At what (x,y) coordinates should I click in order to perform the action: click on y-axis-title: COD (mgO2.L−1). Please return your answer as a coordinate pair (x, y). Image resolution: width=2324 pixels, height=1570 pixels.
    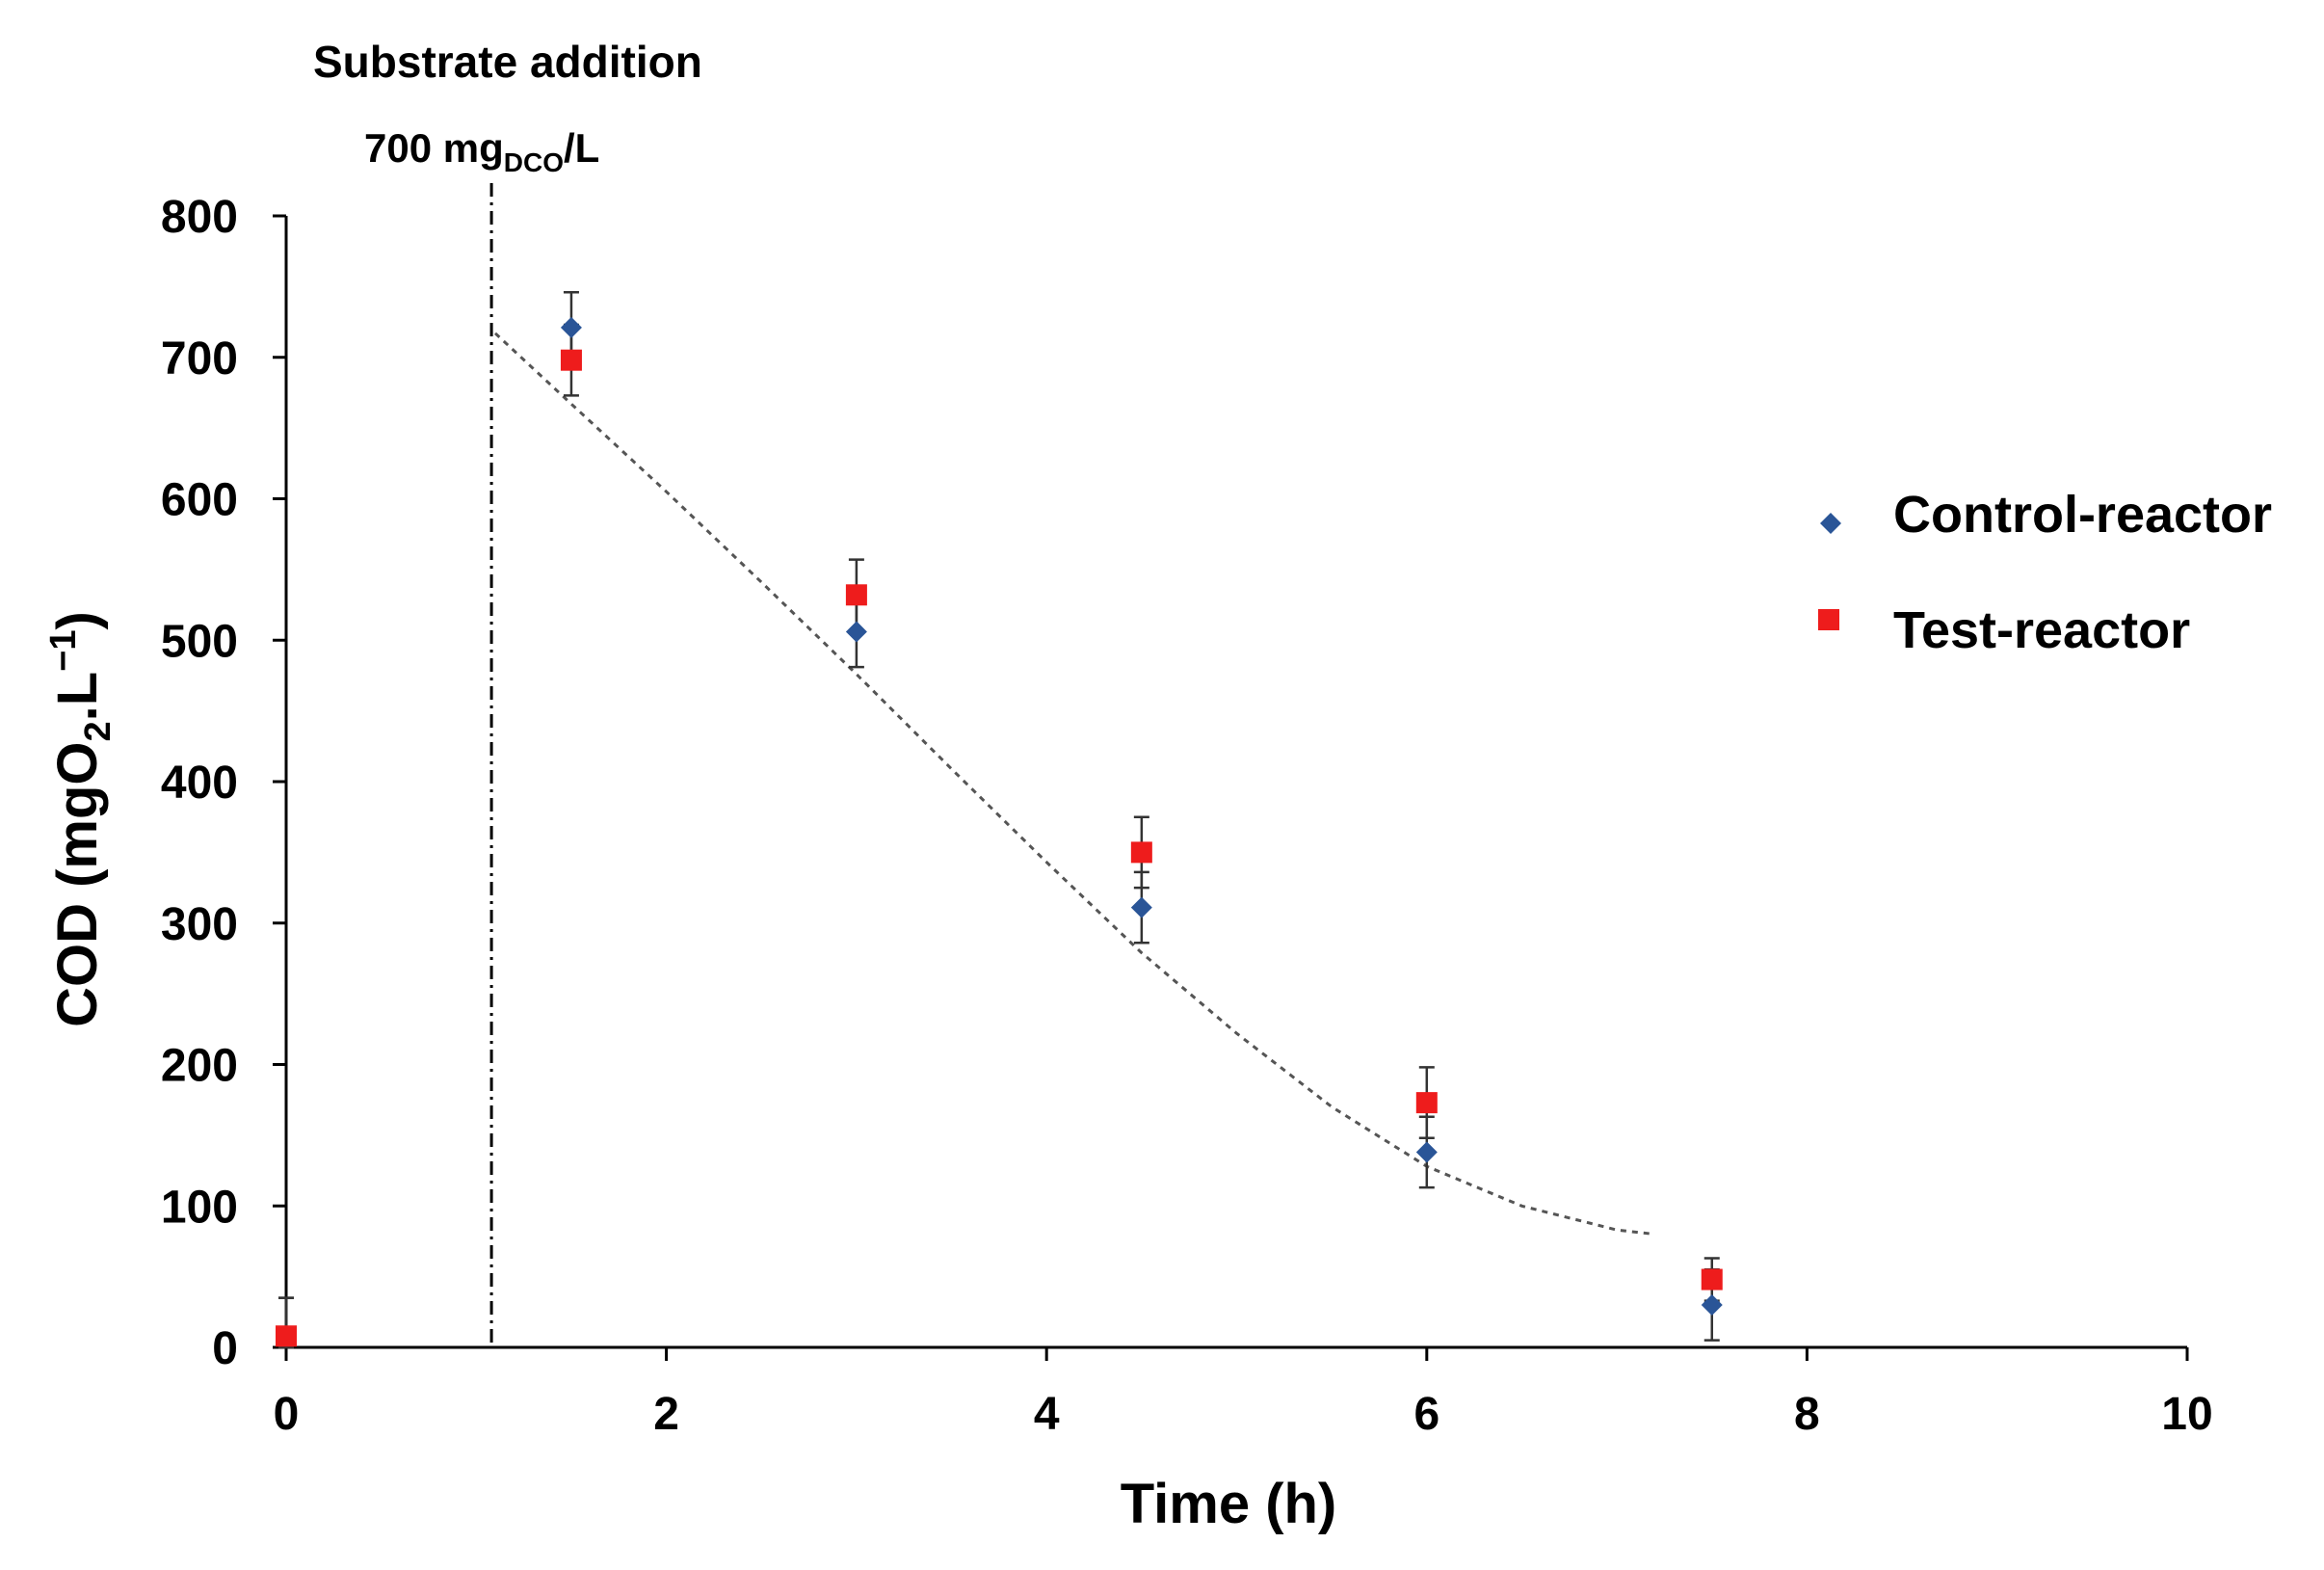
    Looking at the image, I should click on (81, 819).